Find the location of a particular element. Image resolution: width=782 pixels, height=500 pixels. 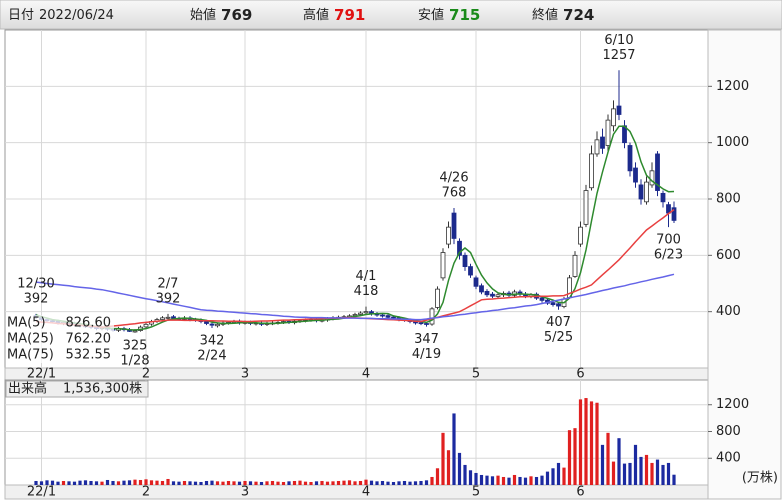

annotation-date: 2/24 is located at coordinates (211, 356).